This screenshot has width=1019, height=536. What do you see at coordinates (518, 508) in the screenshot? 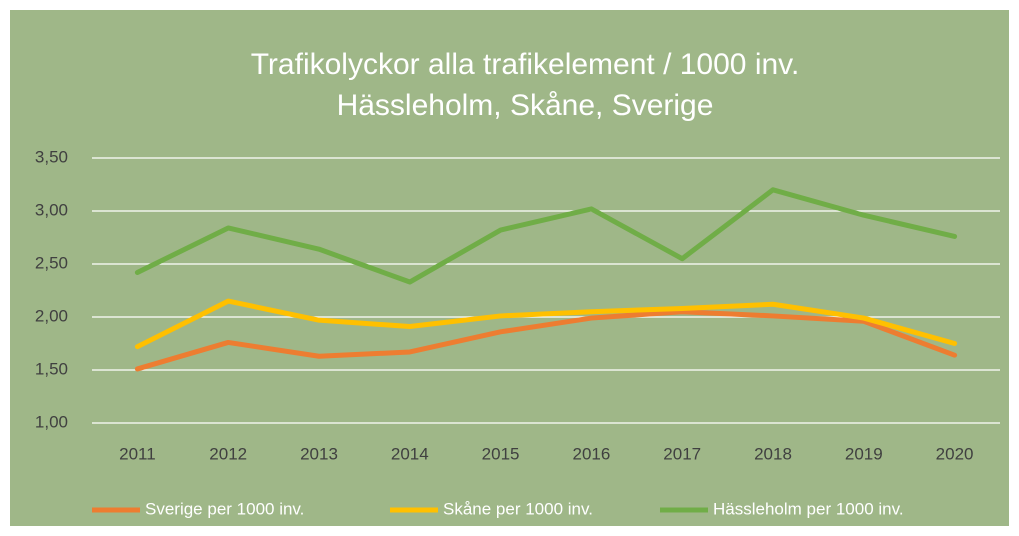
I see `legend-label: Skåne per 1000 inv.` at bounding box center [518, 508].